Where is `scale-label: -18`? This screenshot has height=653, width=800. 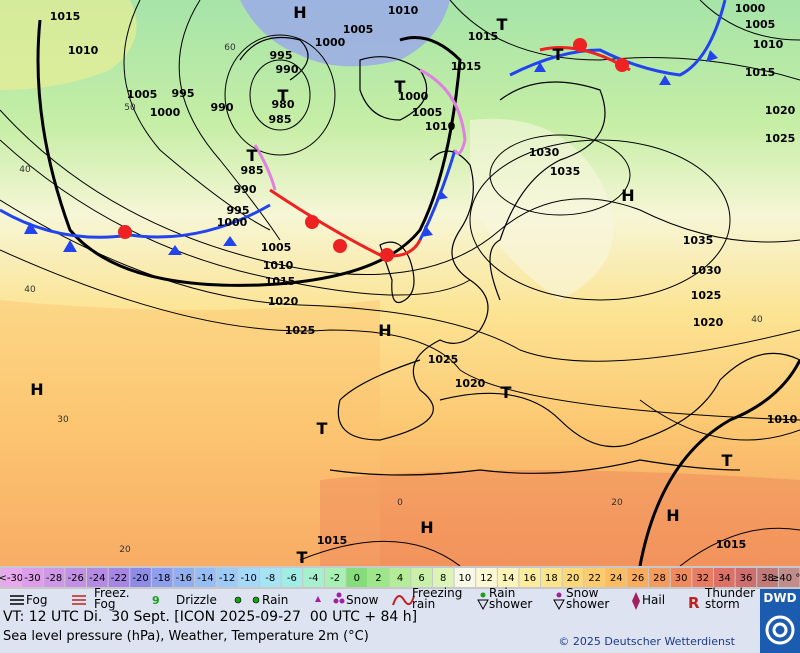 scale-label: -18 is located at coordinates (162, 578).